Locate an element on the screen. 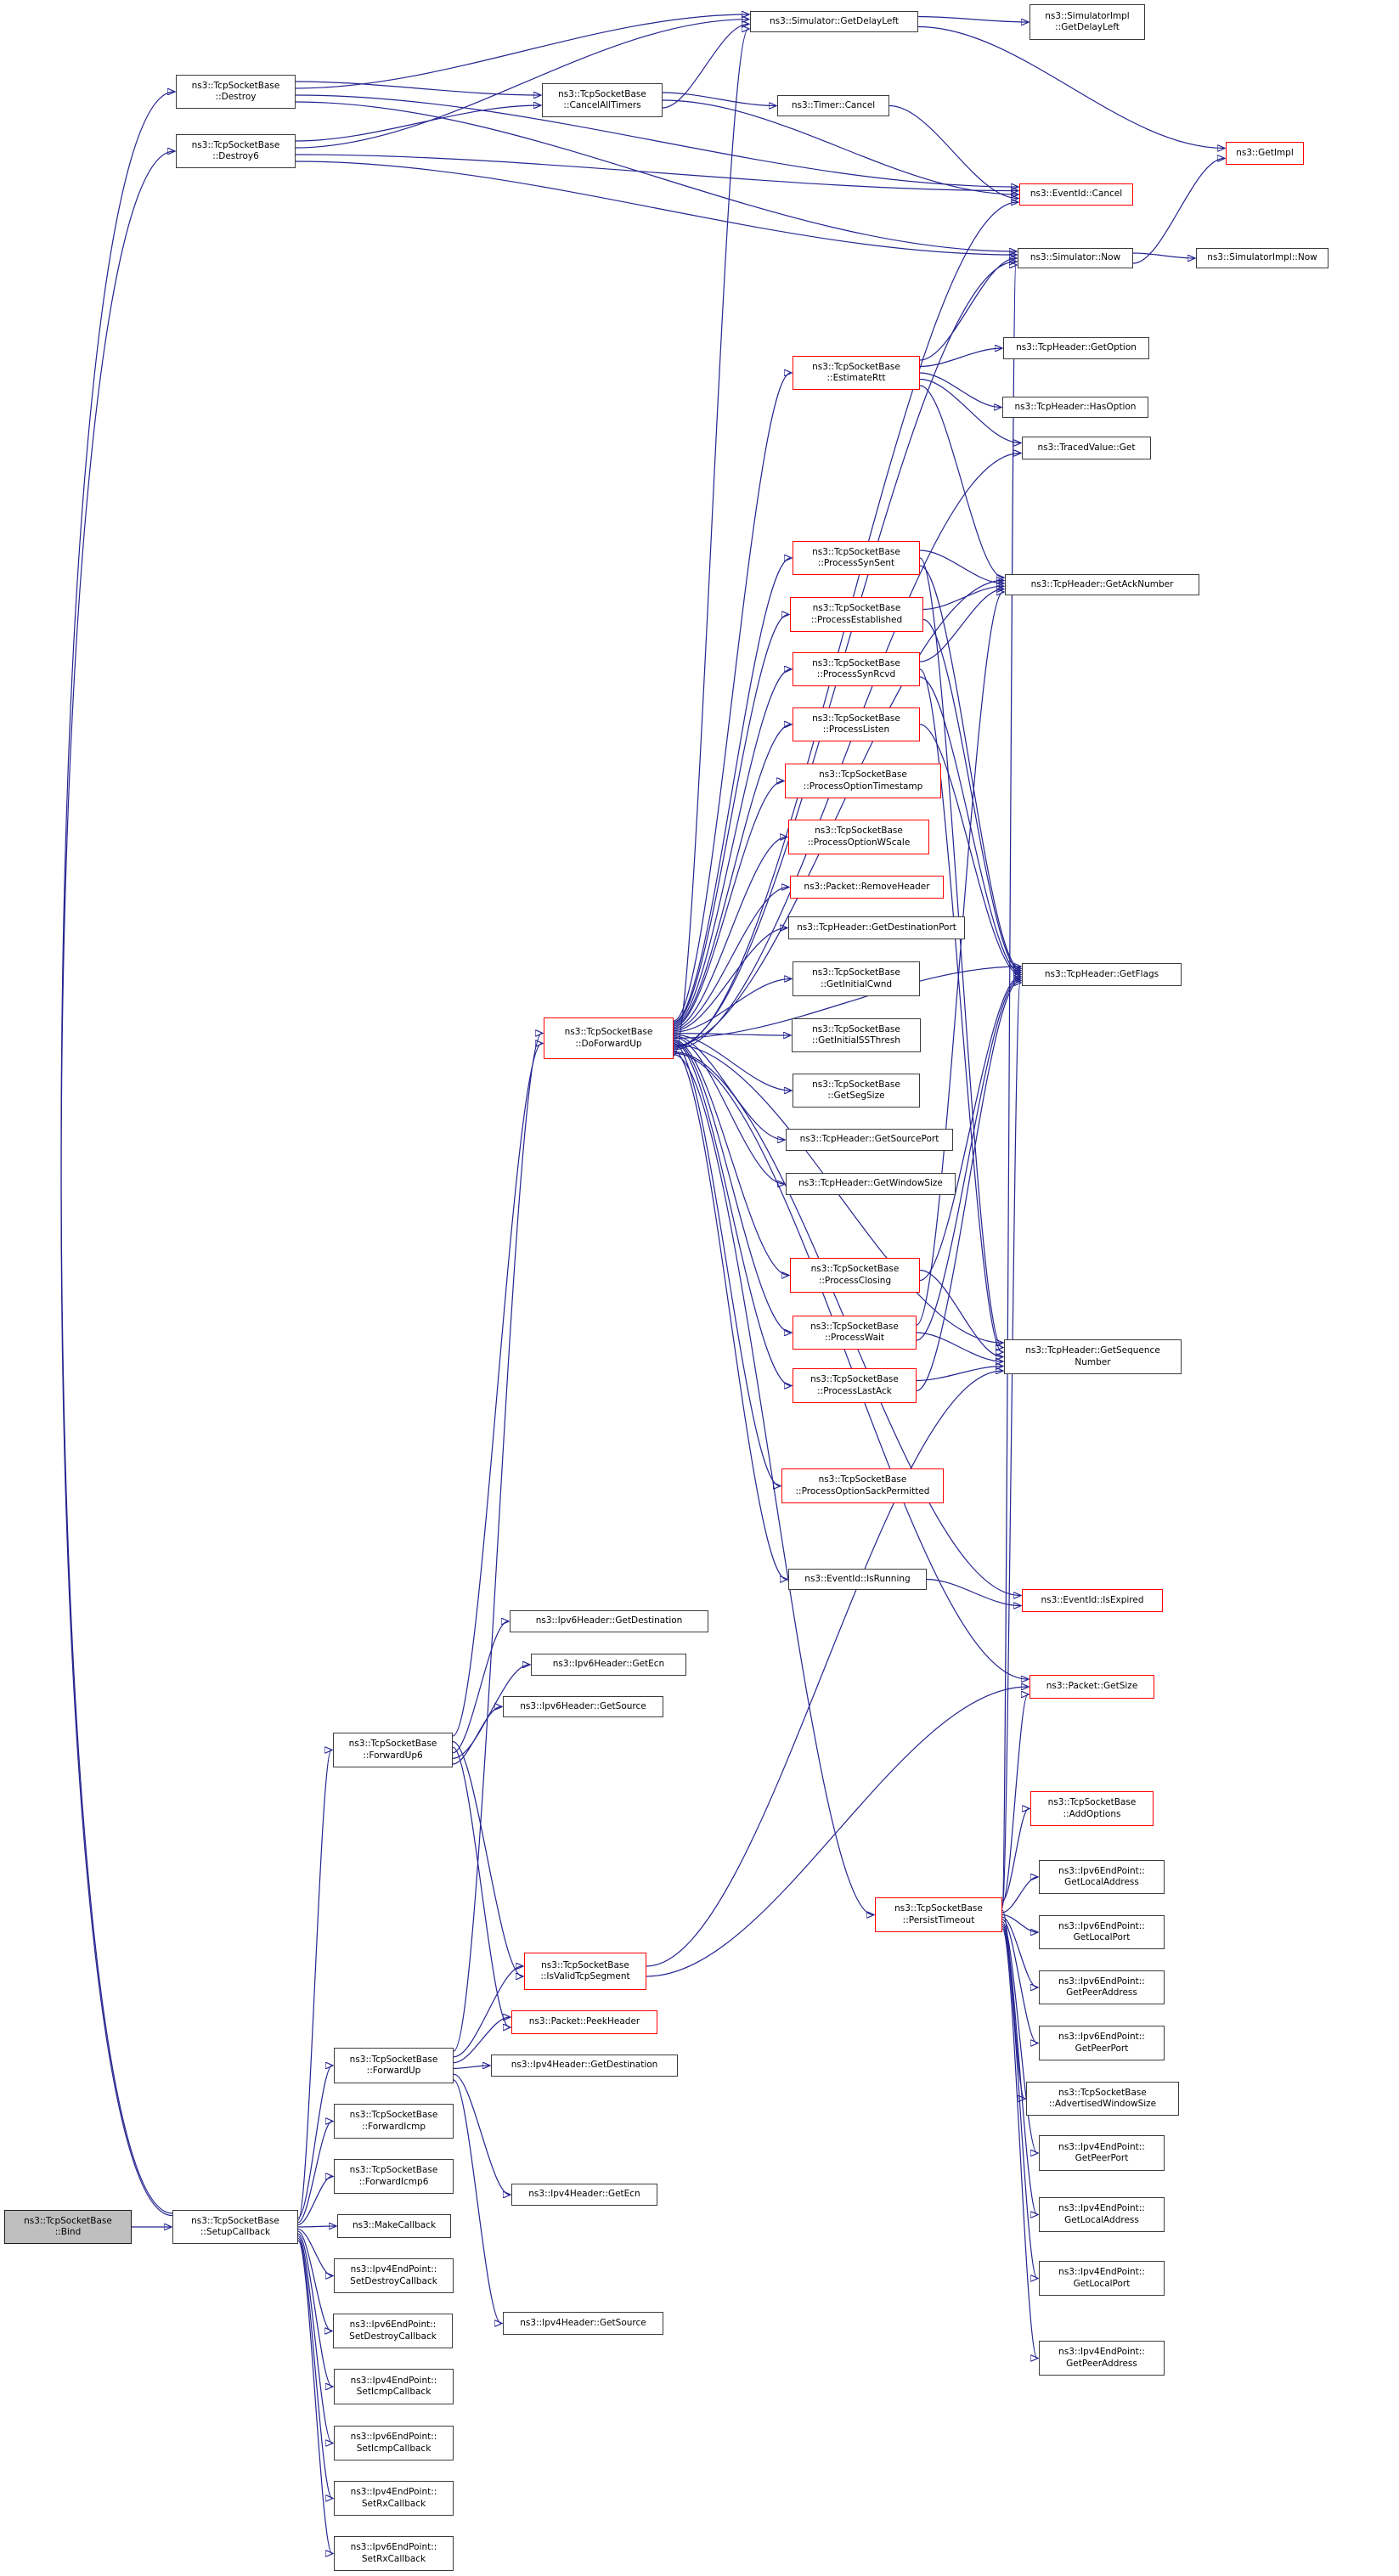 The width and height of the screenshot is (1399, 2576). graph-node-persist_timeout: ns3::TcpSocketBase::PersistTimeout is located at coordinates (939, 1914).